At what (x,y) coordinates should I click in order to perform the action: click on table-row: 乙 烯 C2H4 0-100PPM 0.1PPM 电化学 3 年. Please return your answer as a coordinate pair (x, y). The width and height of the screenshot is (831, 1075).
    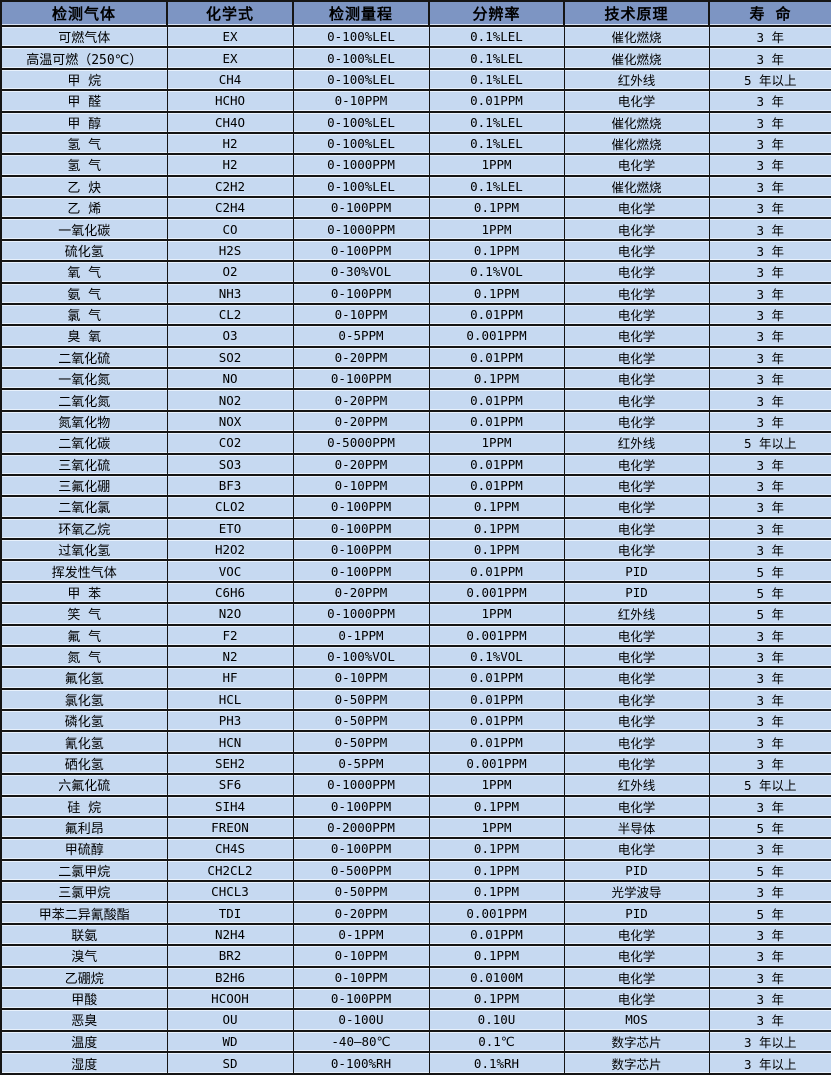
    Looking at the image, I should click on (415, 207).